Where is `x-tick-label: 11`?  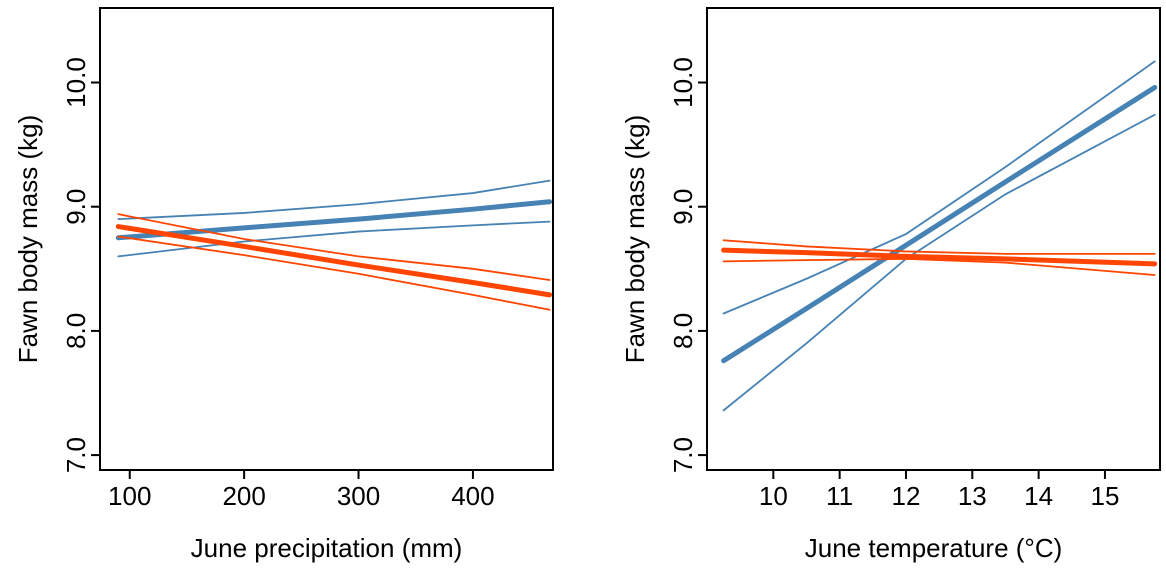 x-tick-label: 11 is located at coordinates (839, 496).